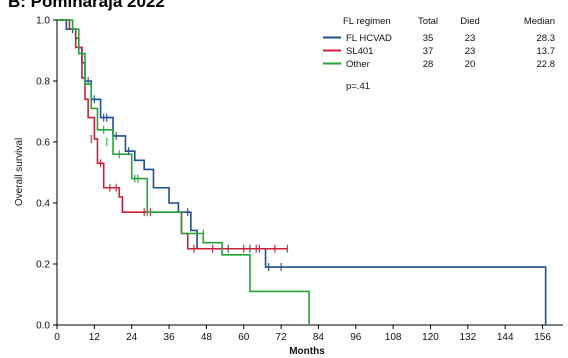 Image resolution: width=568 pixels, height=358 pixels. I want to click on x-tick-label: 84, so click(319, 337).